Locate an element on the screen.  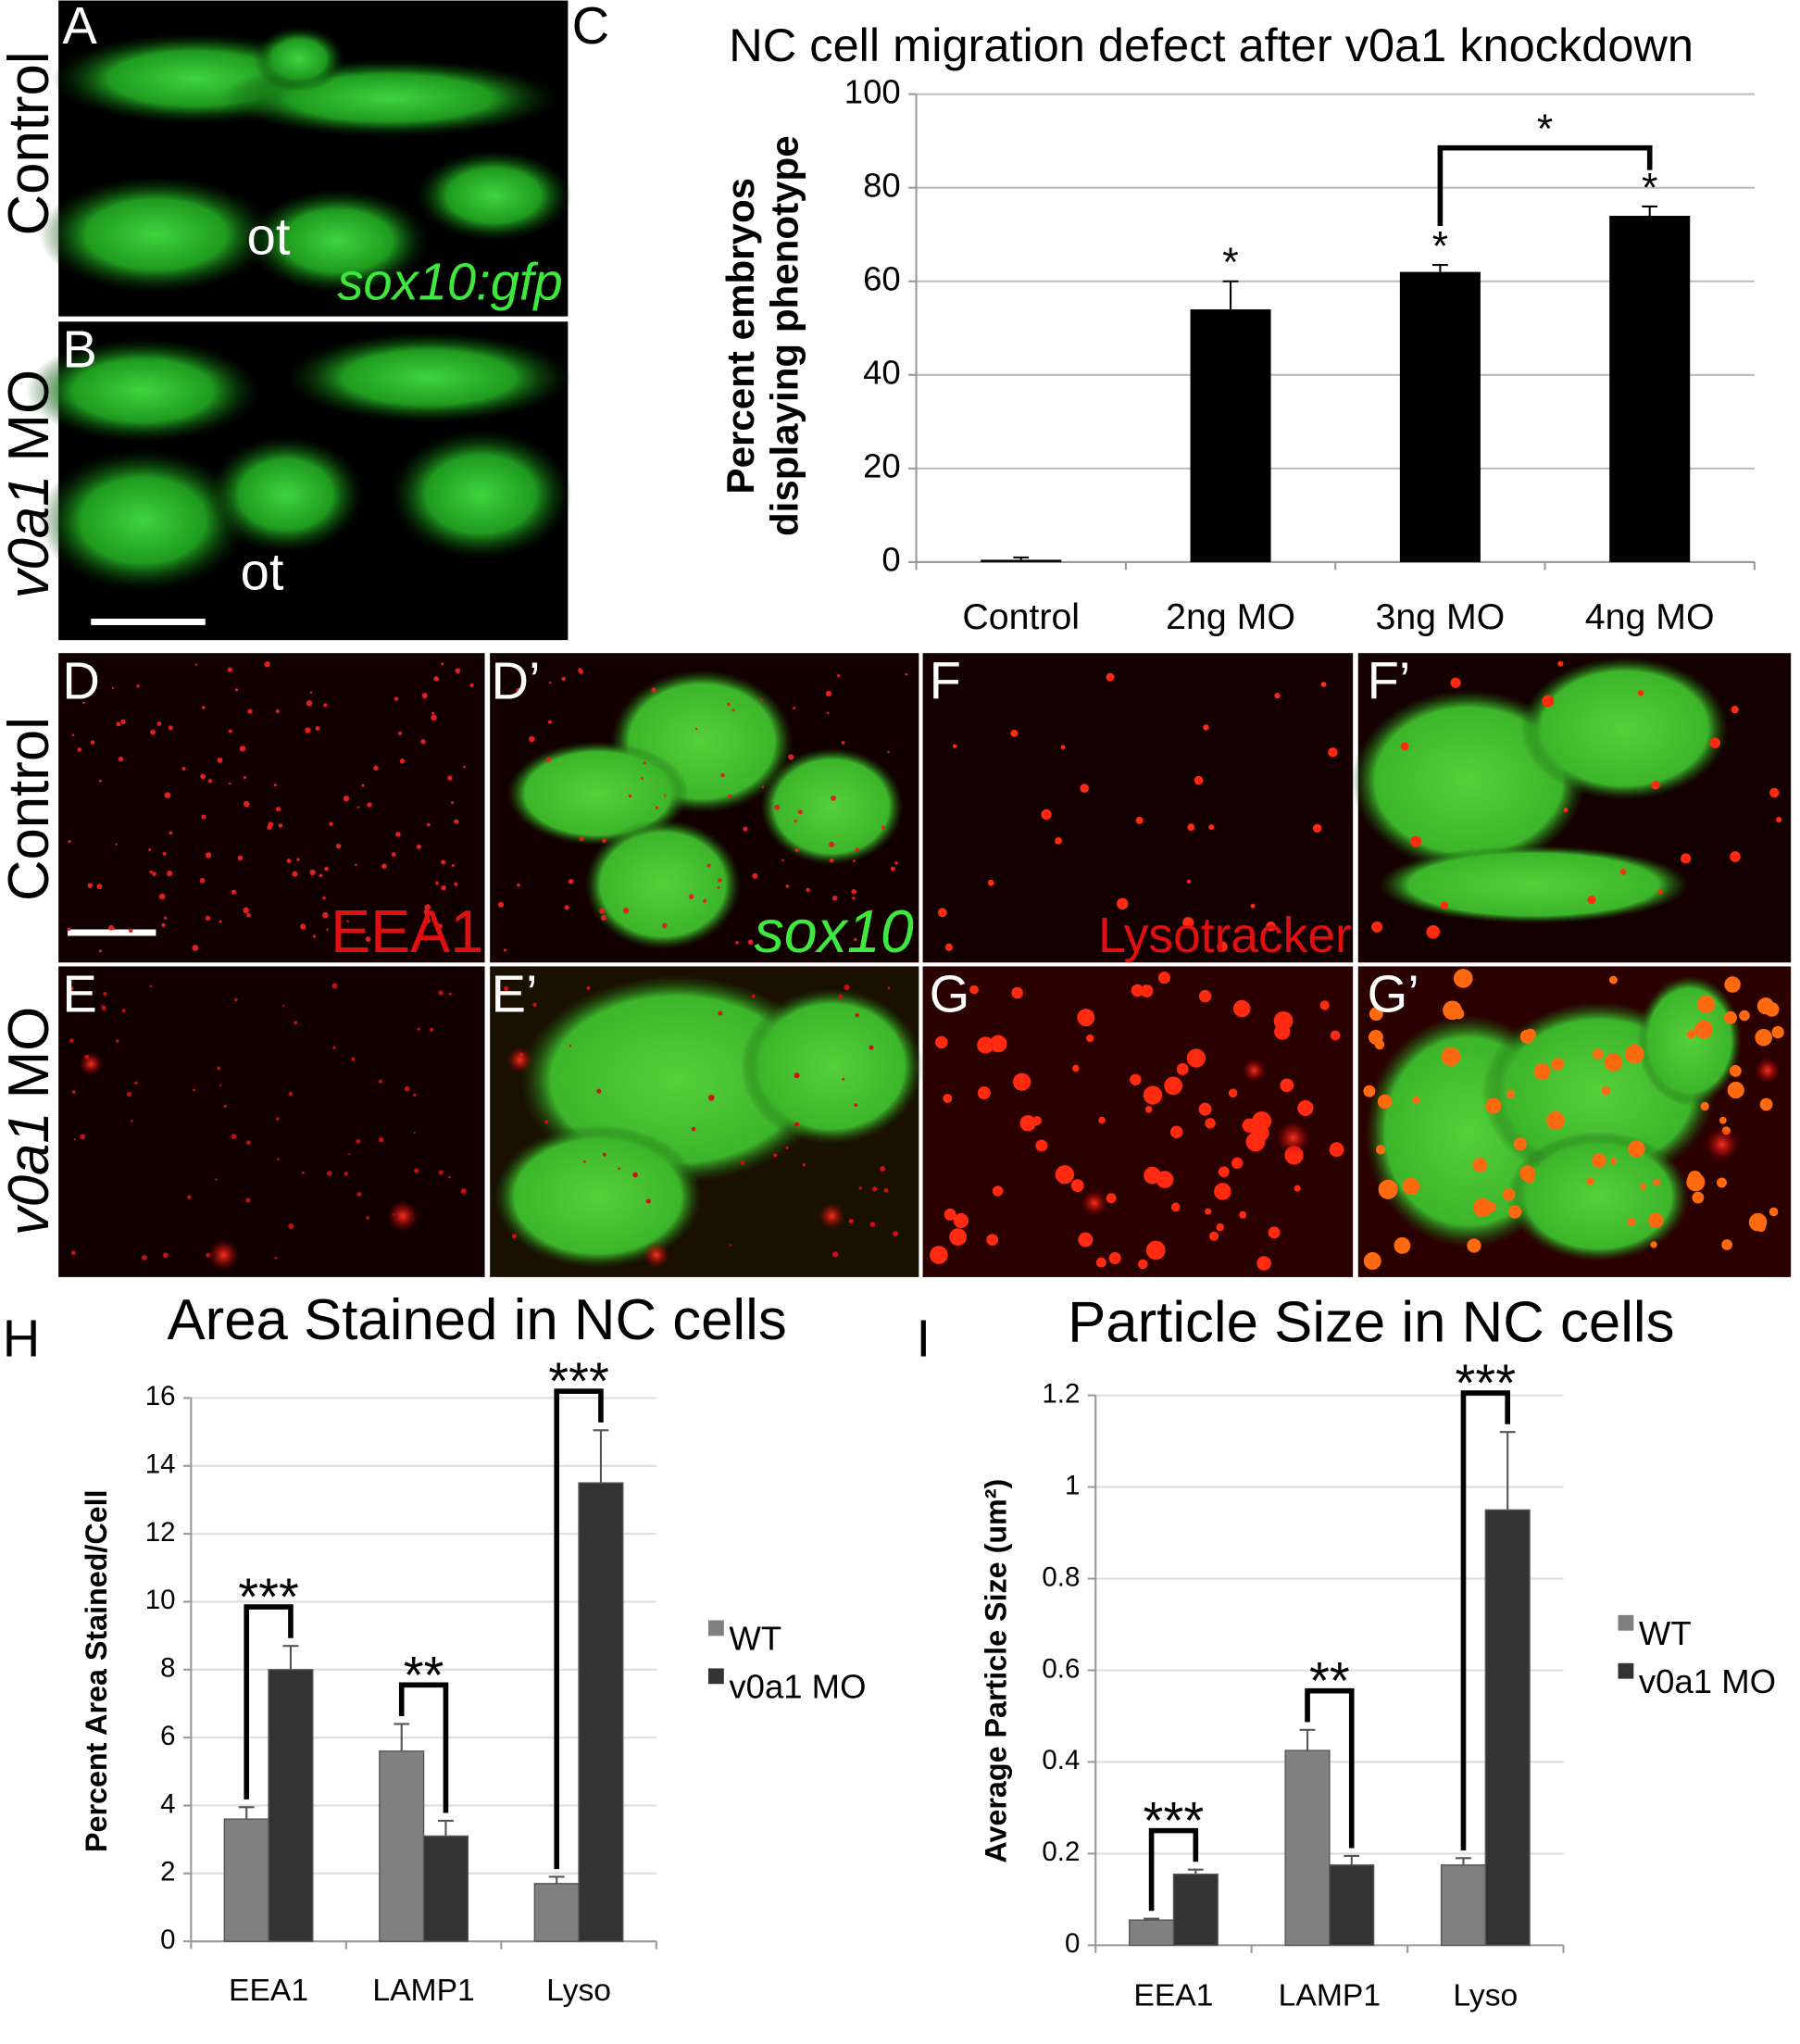
y-tick-label: 0 is located at coordinates (890, 560).